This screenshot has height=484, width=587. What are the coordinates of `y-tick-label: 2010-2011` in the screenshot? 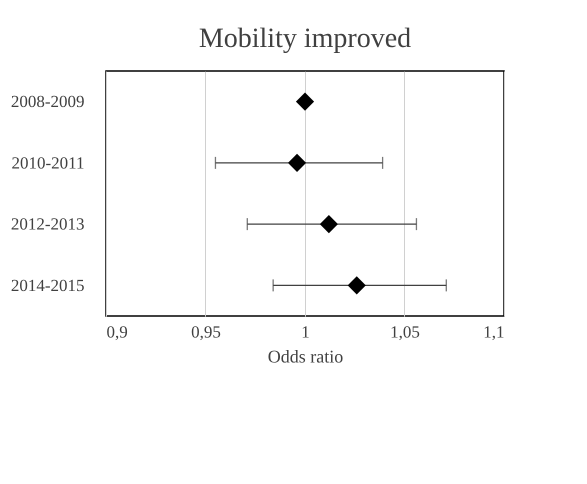 It's located at (47, 162).